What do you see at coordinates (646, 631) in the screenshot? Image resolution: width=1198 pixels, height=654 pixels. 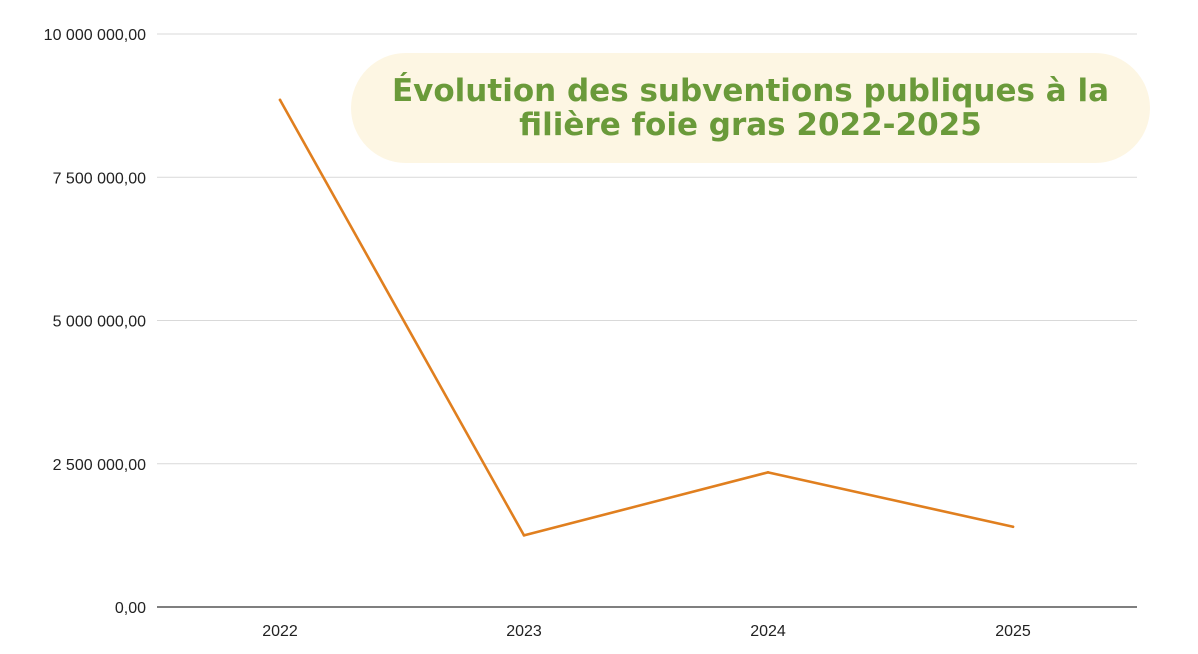 I see `x-axis-tick-labels: 2022 2023 2024 2025` at bounding box center [646, 631].